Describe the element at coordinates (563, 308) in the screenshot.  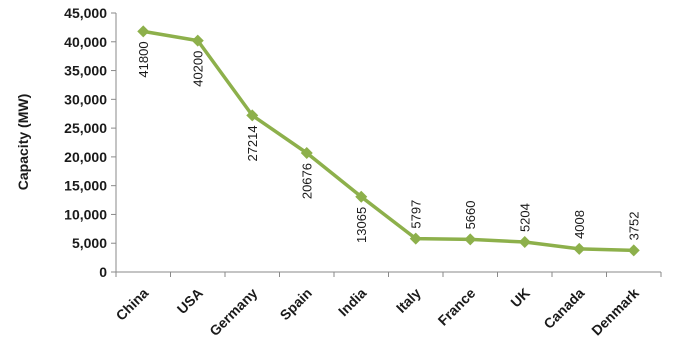
I see `x-tick-label: Canada` at that location.